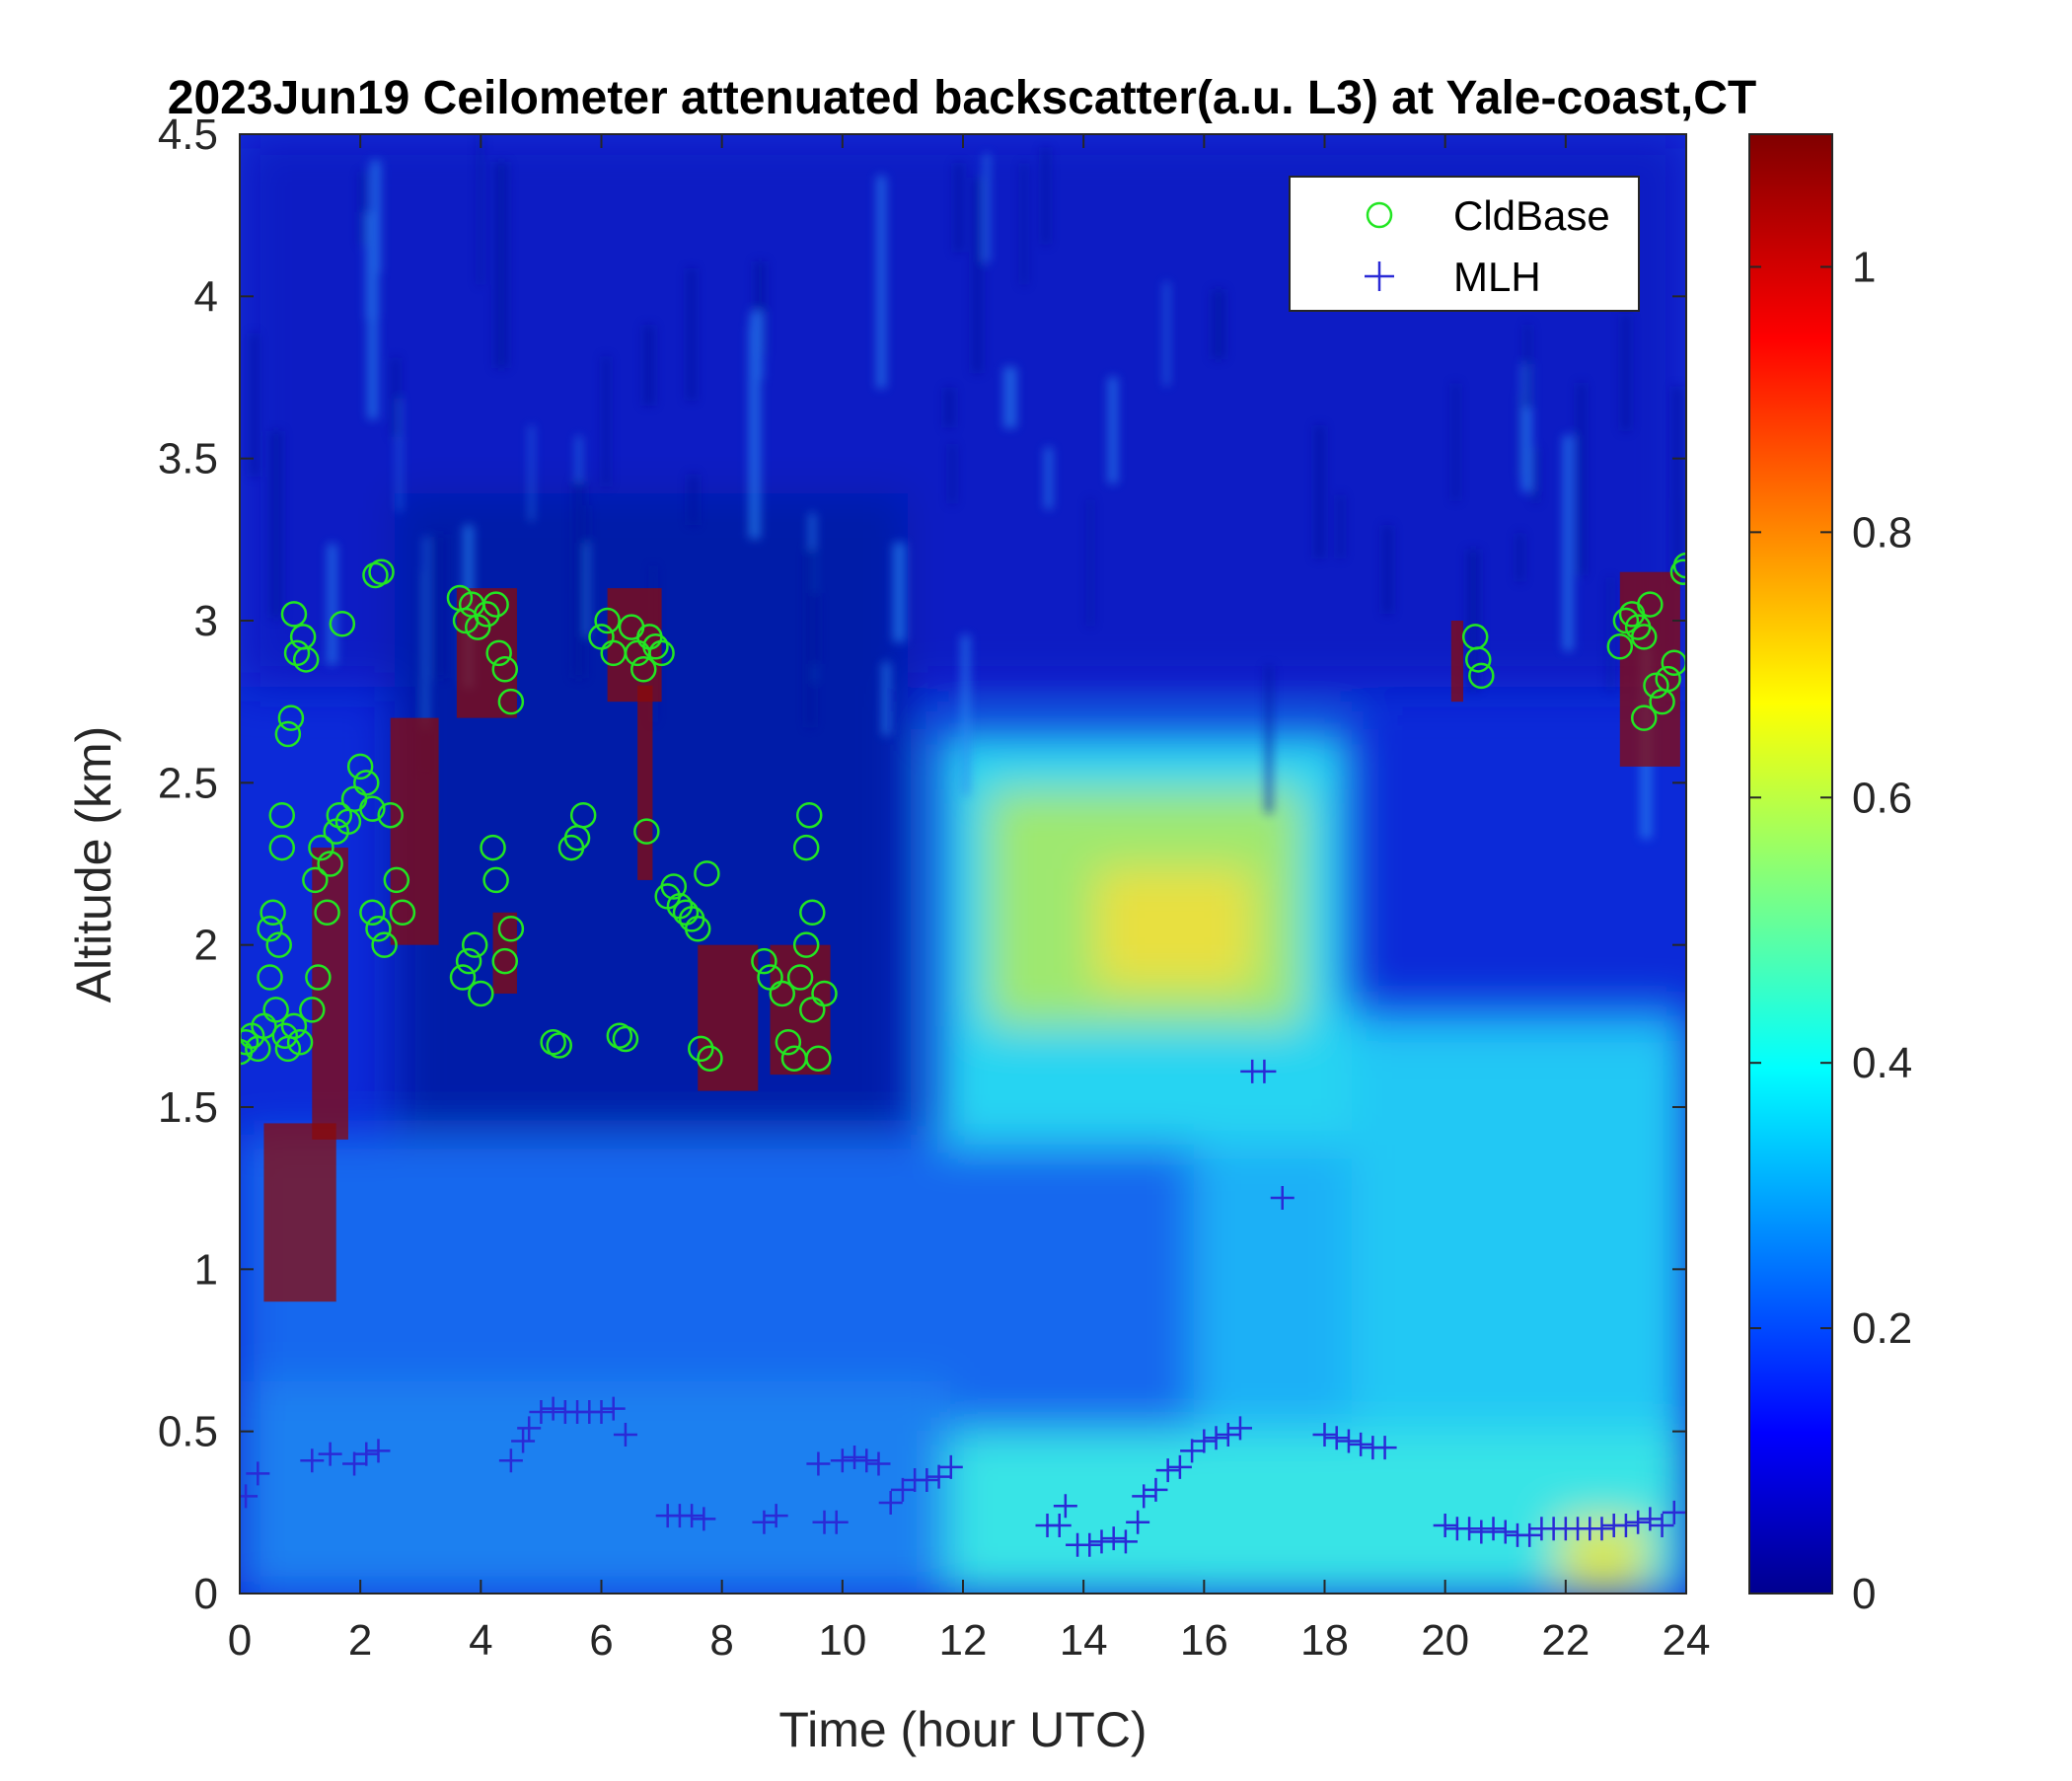 The height and width of the screenshot is (1781, 2072). I want to click on y-tick-label: 0.5, so click(188, 1432).